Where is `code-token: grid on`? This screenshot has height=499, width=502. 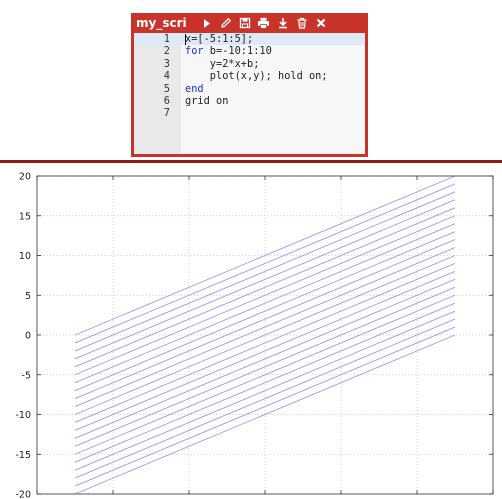
code-token: grid on is located at coordinates (207, 100).